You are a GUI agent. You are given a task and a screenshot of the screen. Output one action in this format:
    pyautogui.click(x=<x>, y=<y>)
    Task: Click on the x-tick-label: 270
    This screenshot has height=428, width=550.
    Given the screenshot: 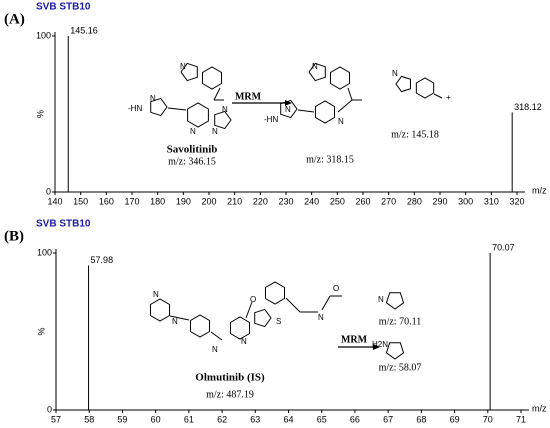 What is the action you would take?
    pyautogui.click(x=388, y=201)
    